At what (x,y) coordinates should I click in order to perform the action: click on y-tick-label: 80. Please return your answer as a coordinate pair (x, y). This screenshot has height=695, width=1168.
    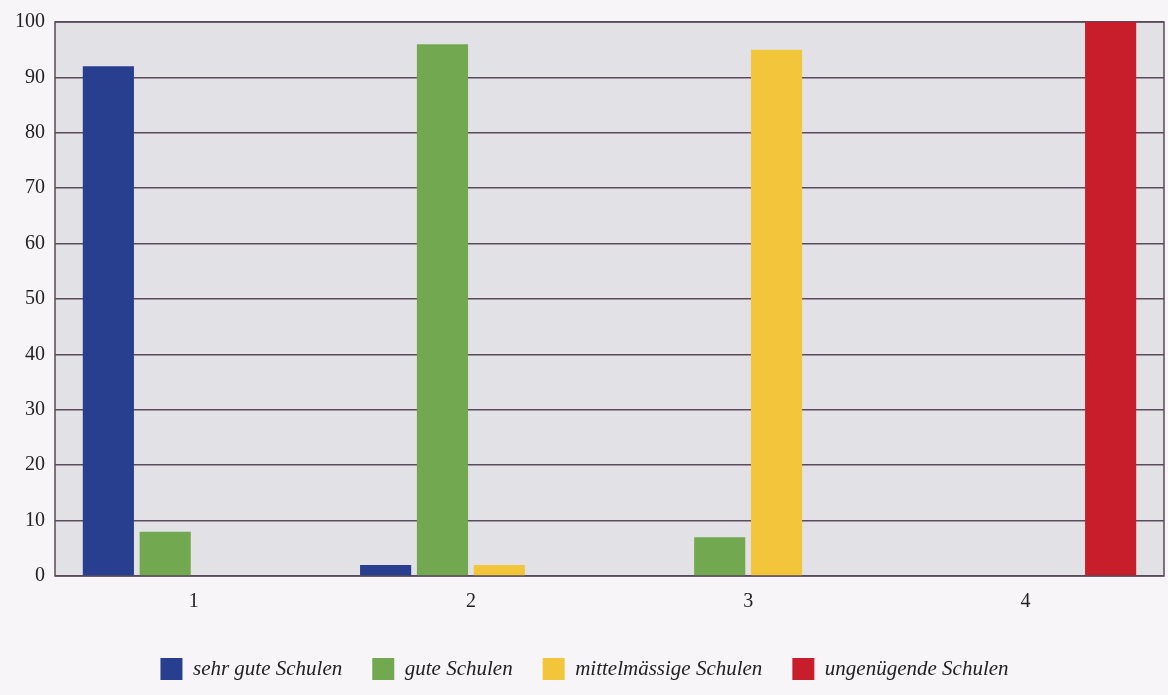
    Looking at the image, I should click on (35, 131).